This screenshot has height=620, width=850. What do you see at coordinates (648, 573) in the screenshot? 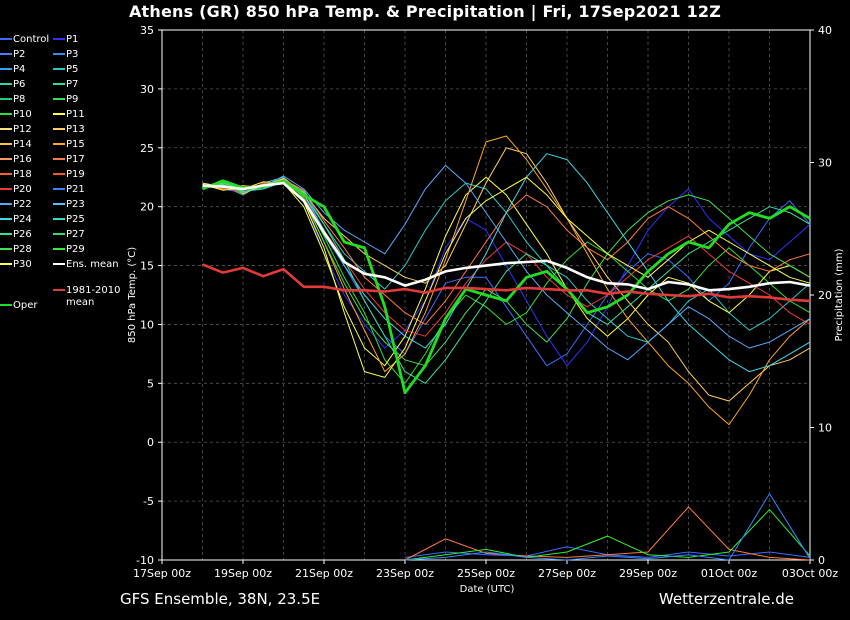
I see `x-tick-label: 29Sep 00z` at bounding box center [648, 573].